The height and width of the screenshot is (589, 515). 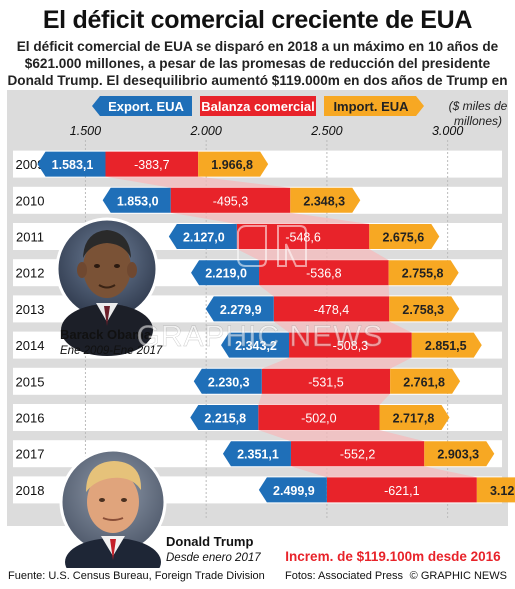 I want to click on obama-term: Ene 2009-Ene 2017, so click(x=111, y=351).